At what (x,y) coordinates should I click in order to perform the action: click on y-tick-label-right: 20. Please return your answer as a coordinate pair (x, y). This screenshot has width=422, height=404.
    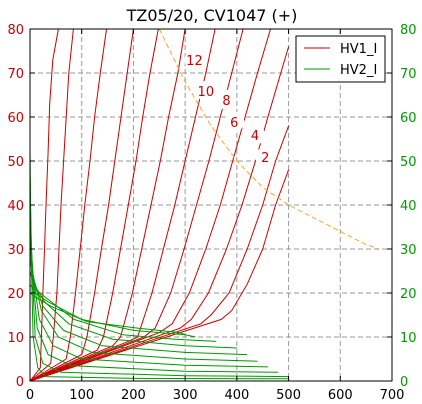
    Looking at the image, I should click on (408, 294).